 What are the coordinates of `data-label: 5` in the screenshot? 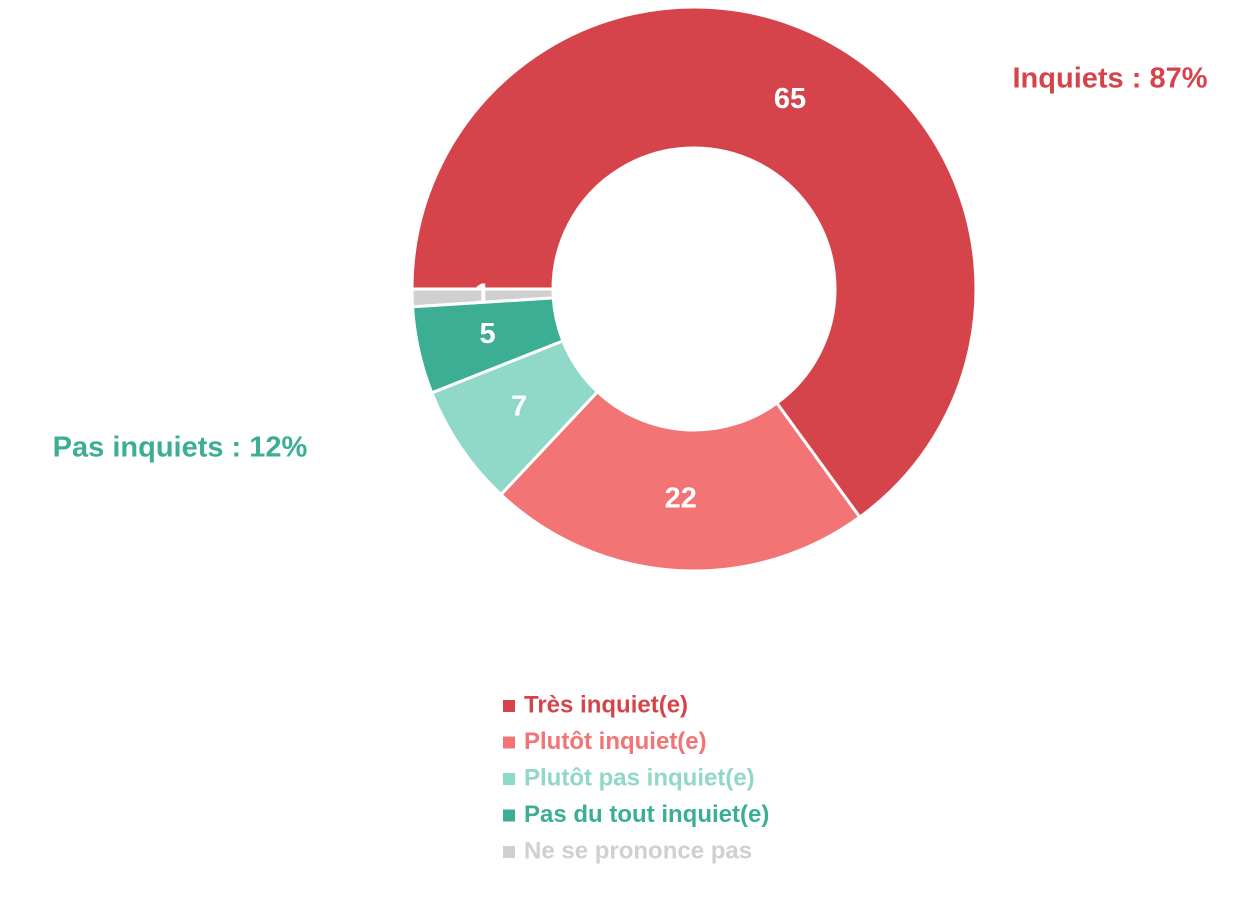 It's located at (488, 334).